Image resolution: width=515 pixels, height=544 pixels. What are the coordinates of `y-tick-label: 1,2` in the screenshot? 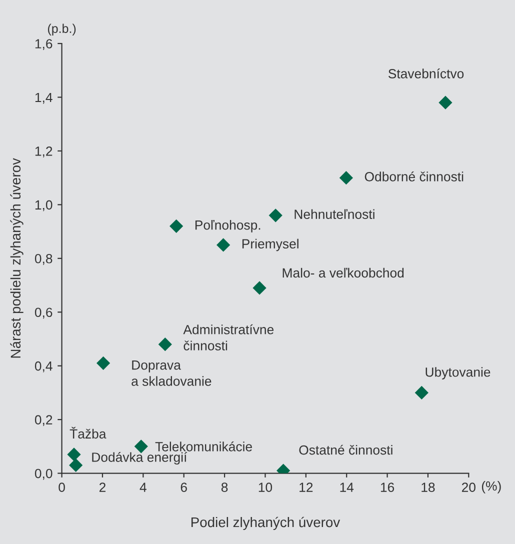 It's located at (43, 152).